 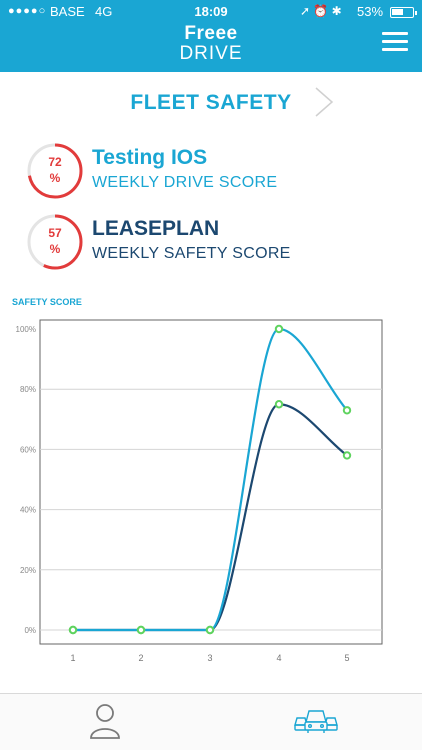 I want to click on user-icon, so click(x=105, y=721).